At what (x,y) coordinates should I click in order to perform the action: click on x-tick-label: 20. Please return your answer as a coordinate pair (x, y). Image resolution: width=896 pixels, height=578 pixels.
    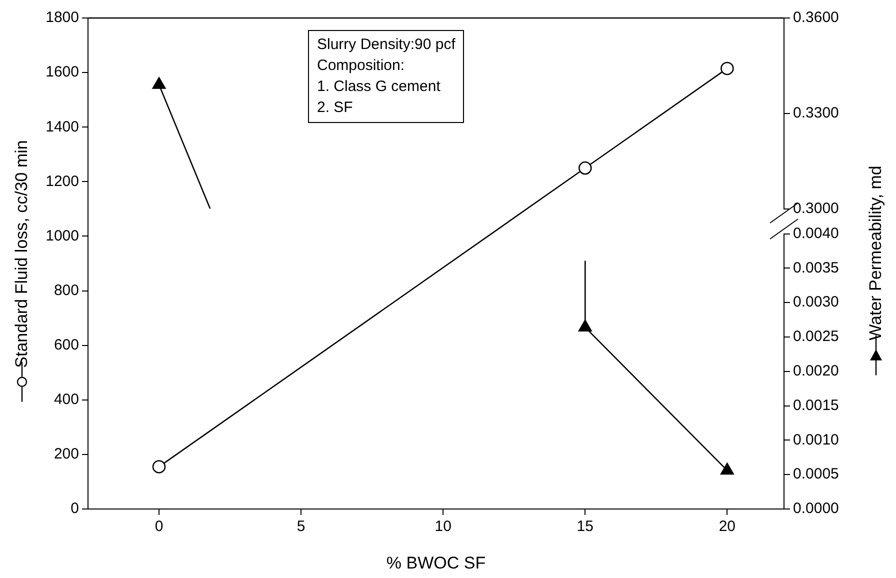
    Looking at the image, I should click on (727, 527).